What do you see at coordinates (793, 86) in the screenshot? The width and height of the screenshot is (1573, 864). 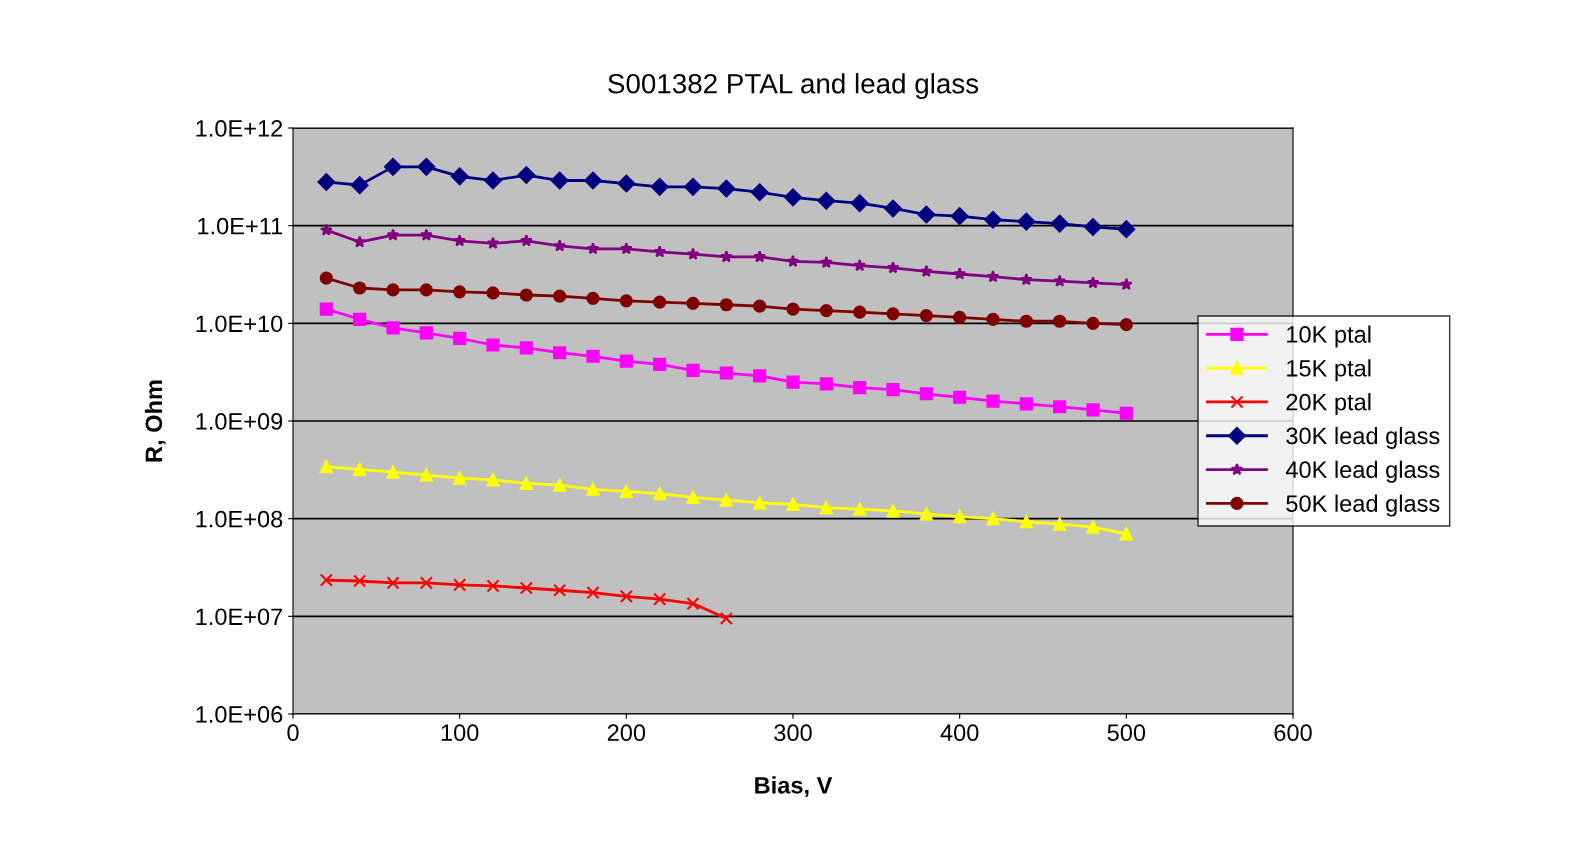 I see `chart-title: S001382 PTAL and lead glass` at bounding box center [793, 86].